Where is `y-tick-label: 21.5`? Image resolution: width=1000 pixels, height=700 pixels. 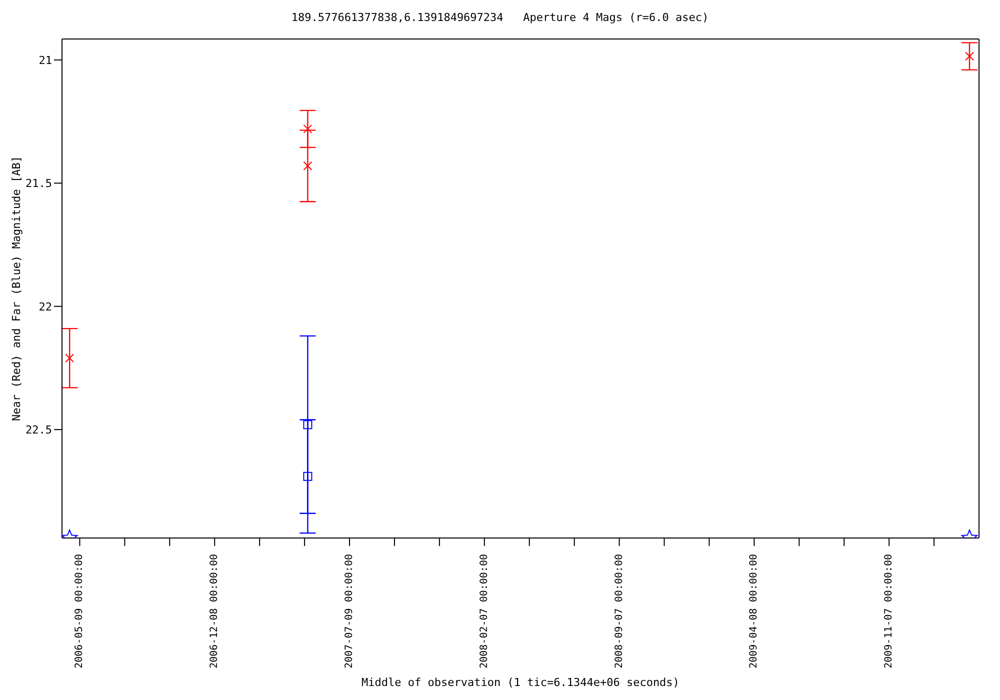 y-tick-label: 21.5 is located at coordinates (39, 183).